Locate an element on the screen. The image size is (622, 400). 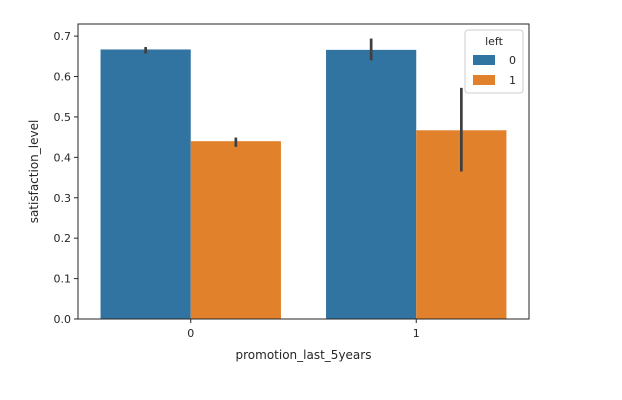
x-tick-label-1: 1 is located at coordinates (416, 333).